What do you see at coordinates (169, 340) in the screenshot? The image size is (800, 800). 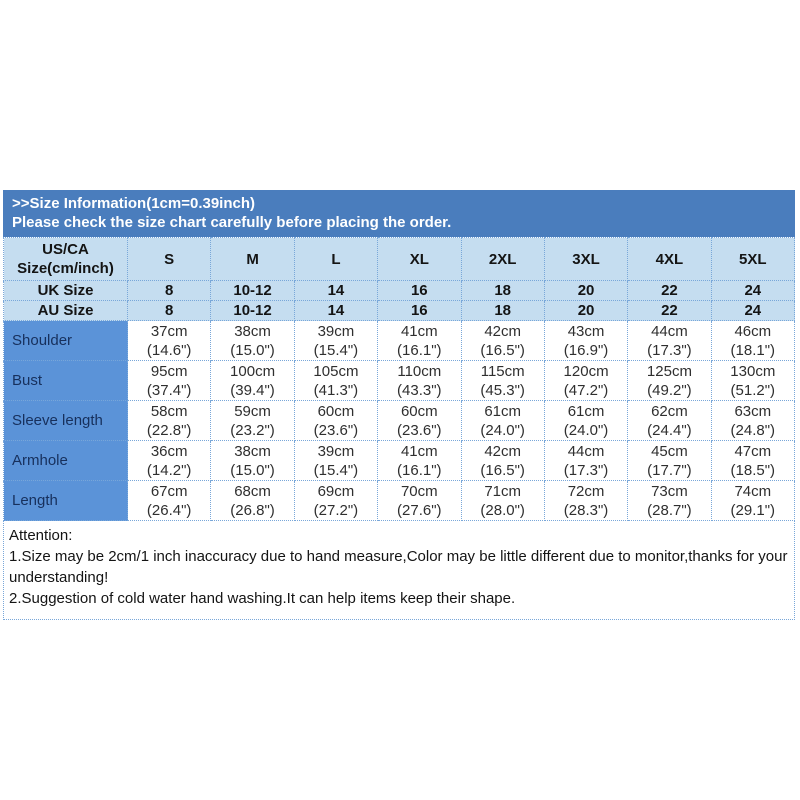 I see `measurement-cell: 37cm (14.6")` at bounding box center [169, 340].